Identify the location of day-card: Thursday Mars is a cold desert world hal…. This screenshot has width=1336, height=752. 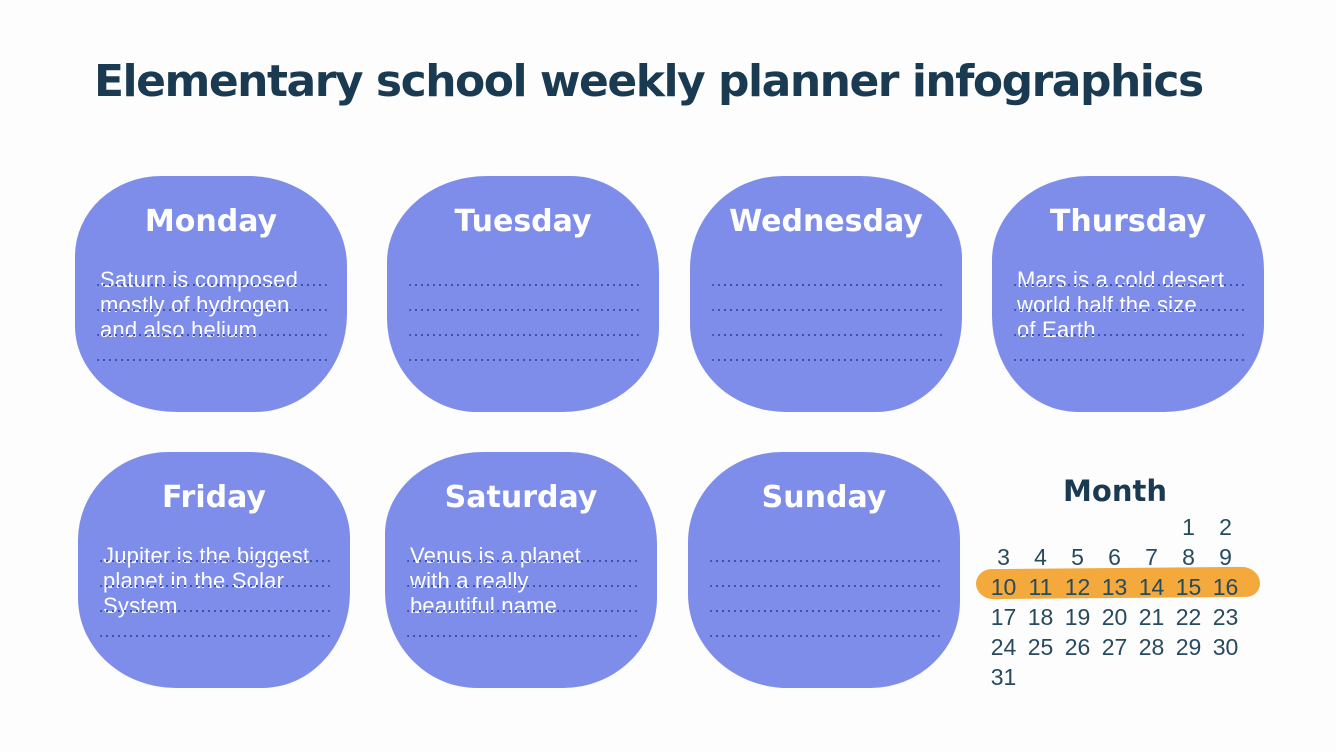
(1128, 294).